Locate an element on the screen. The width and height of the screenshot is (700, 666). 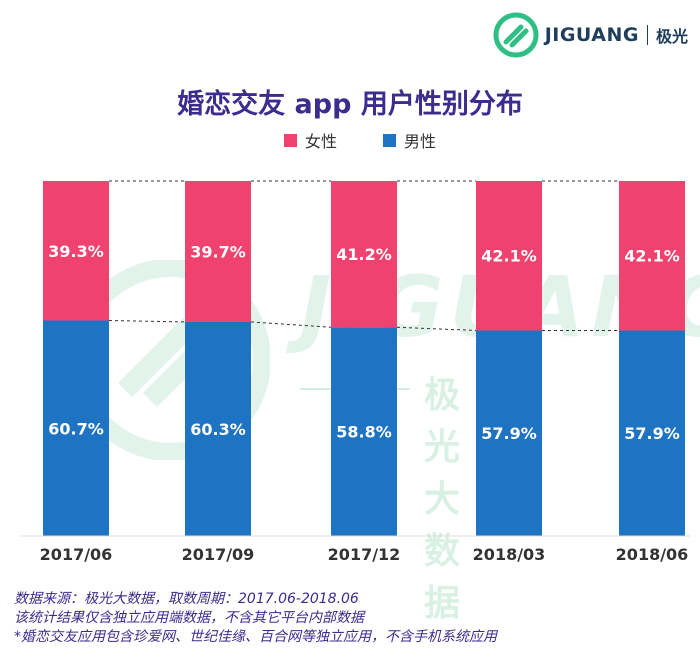
x-tick-label-3: 2018/03 is located at coordinates (509, 554).